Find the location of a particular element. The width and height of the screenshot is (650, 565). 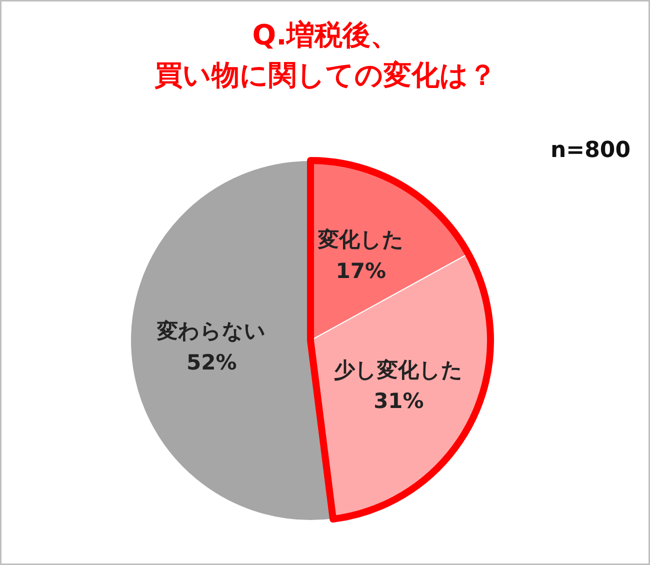

slice-label: 変化した is located at coordinates (360, 240).